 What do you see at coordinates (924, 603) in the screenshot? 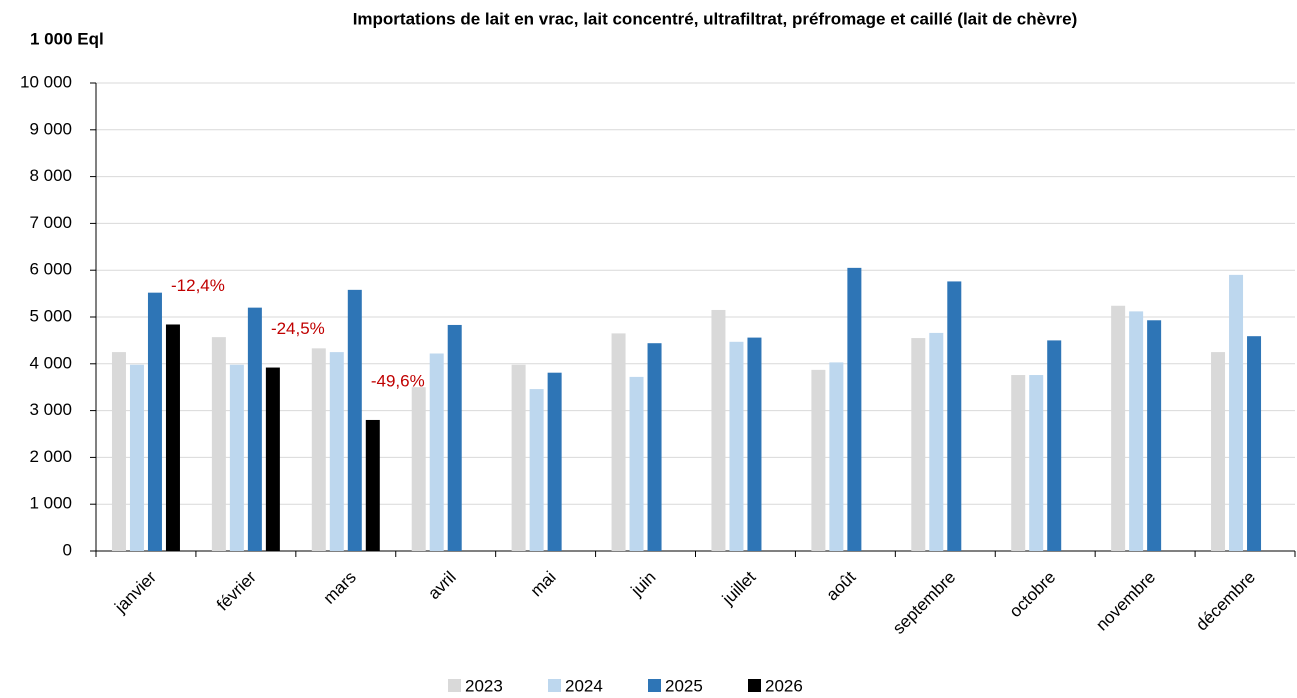
I see `x-tick-label: septembre` at bounding box center [924, 603].